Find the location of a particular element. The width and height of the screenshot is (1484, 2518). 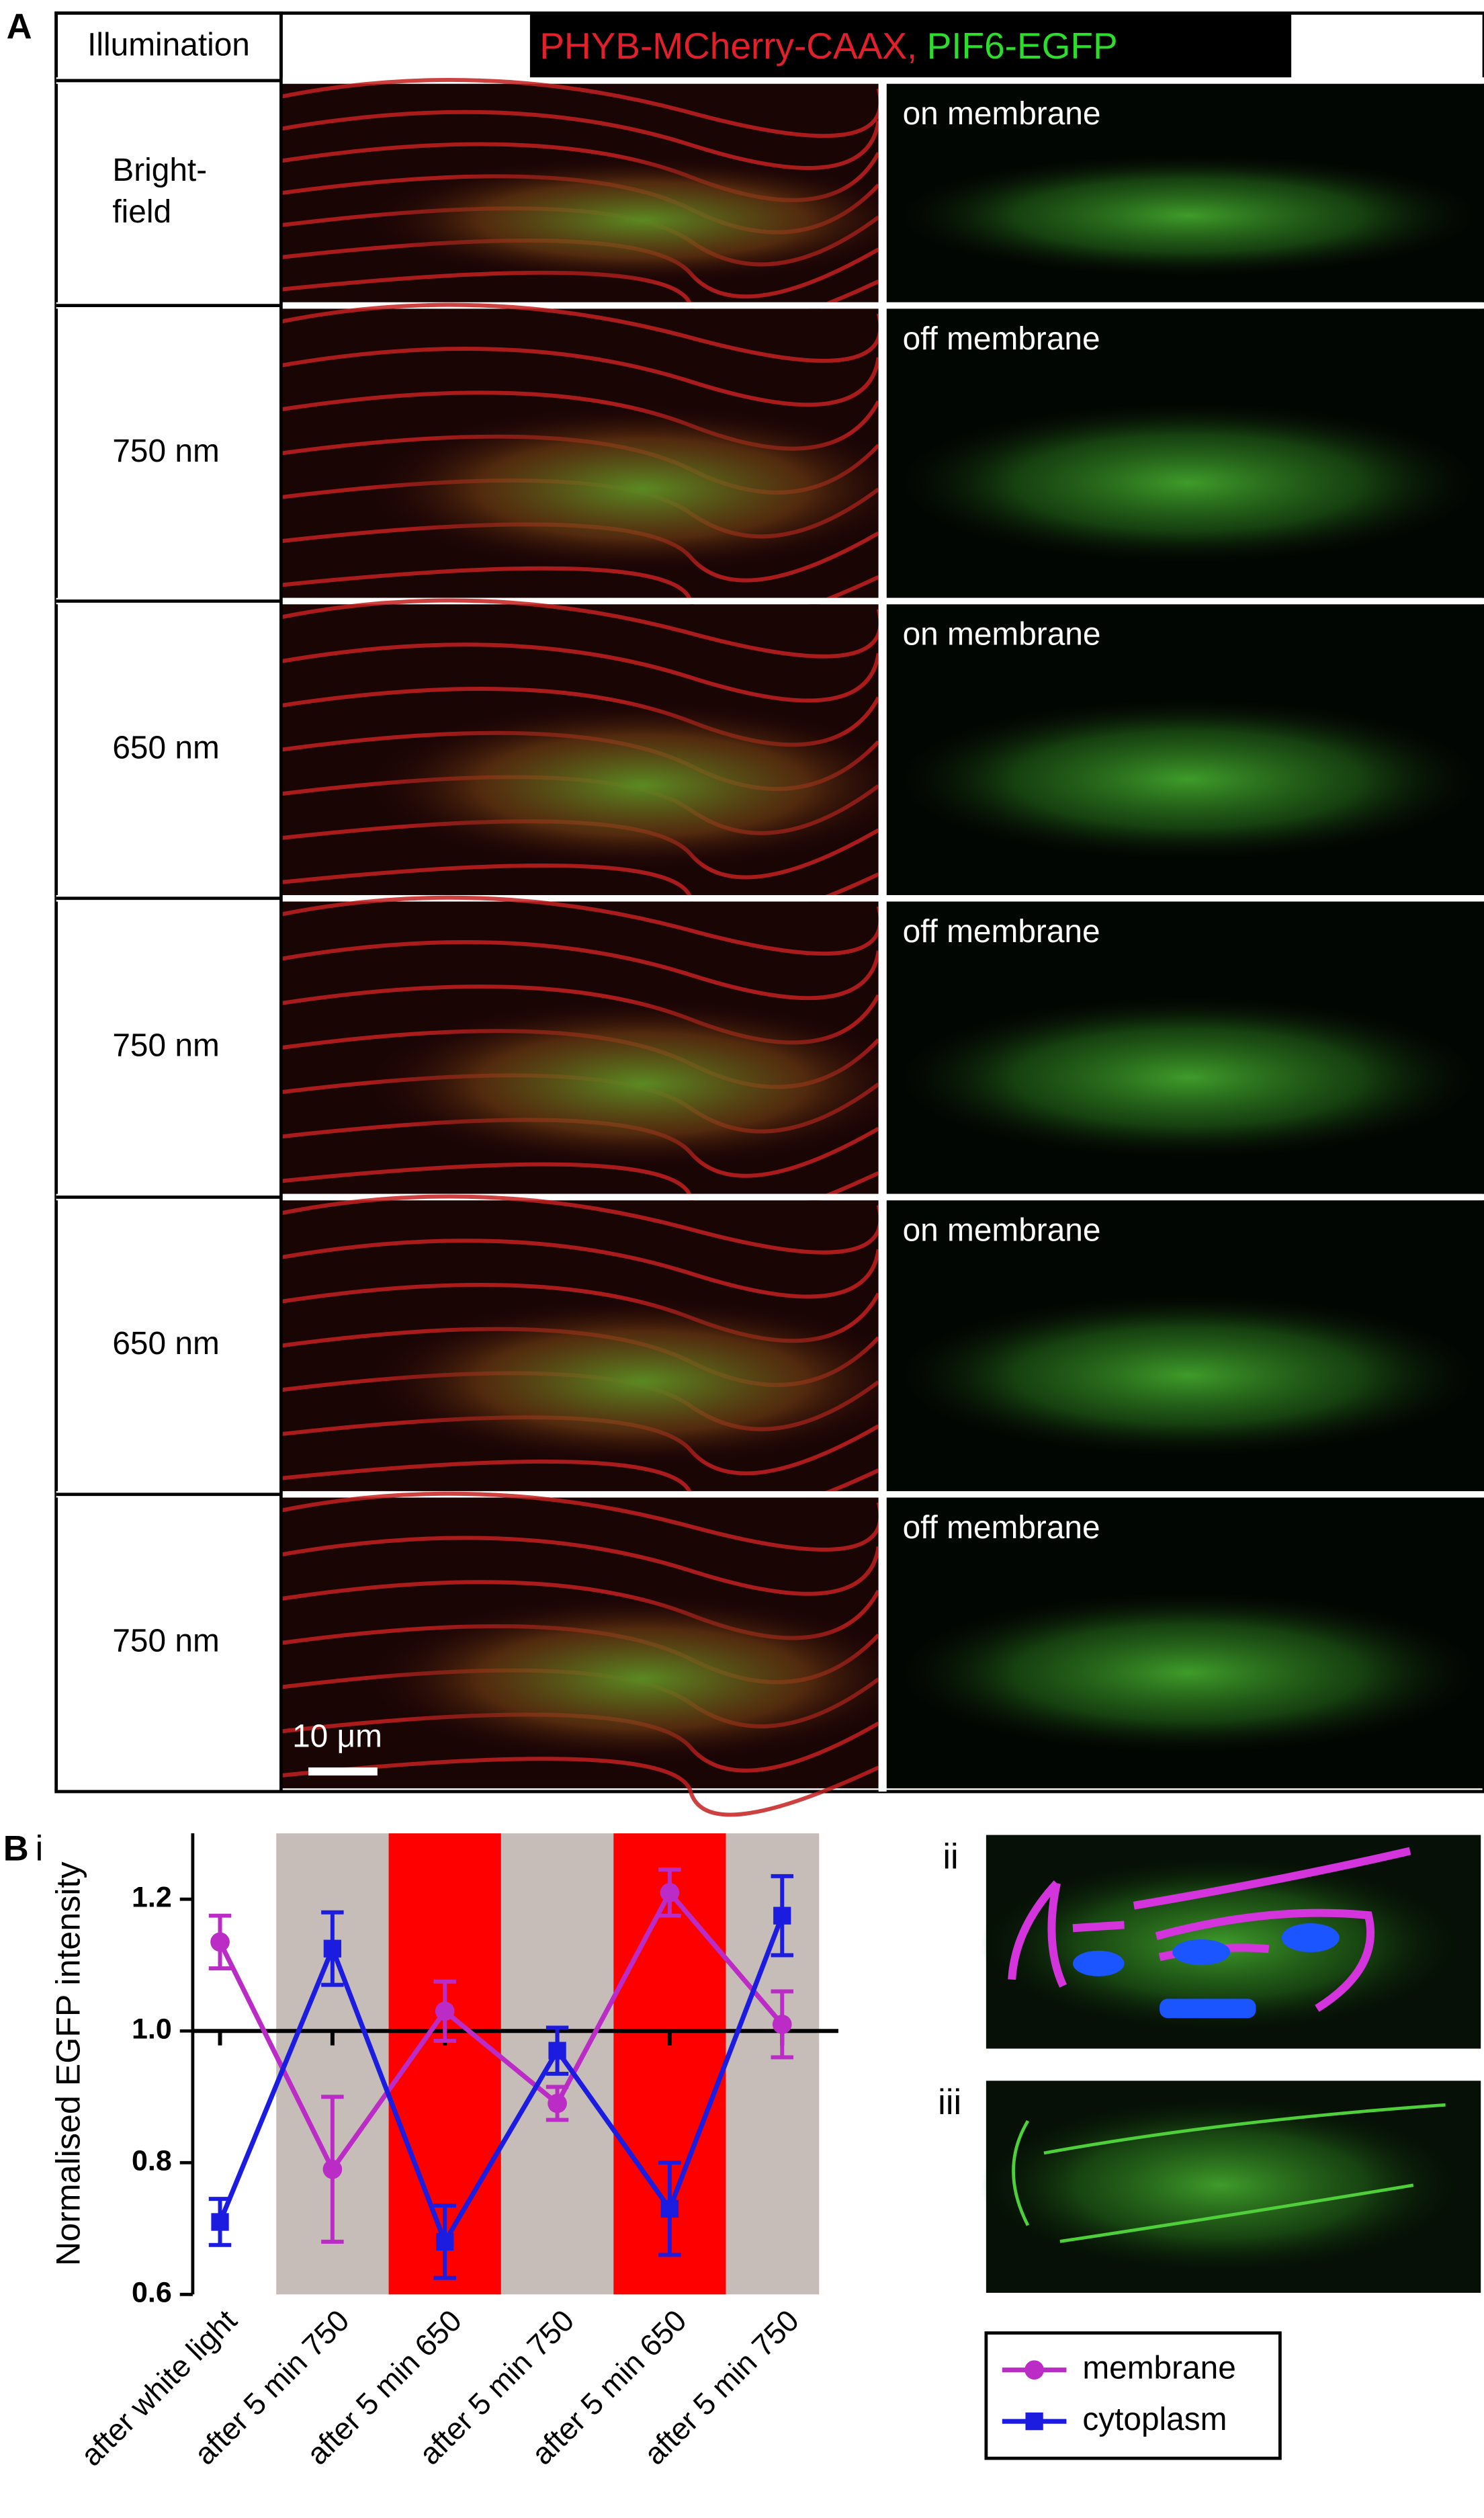

y-axis-label: Normalised EGFP intensity is located at coordinates (68, 2063).